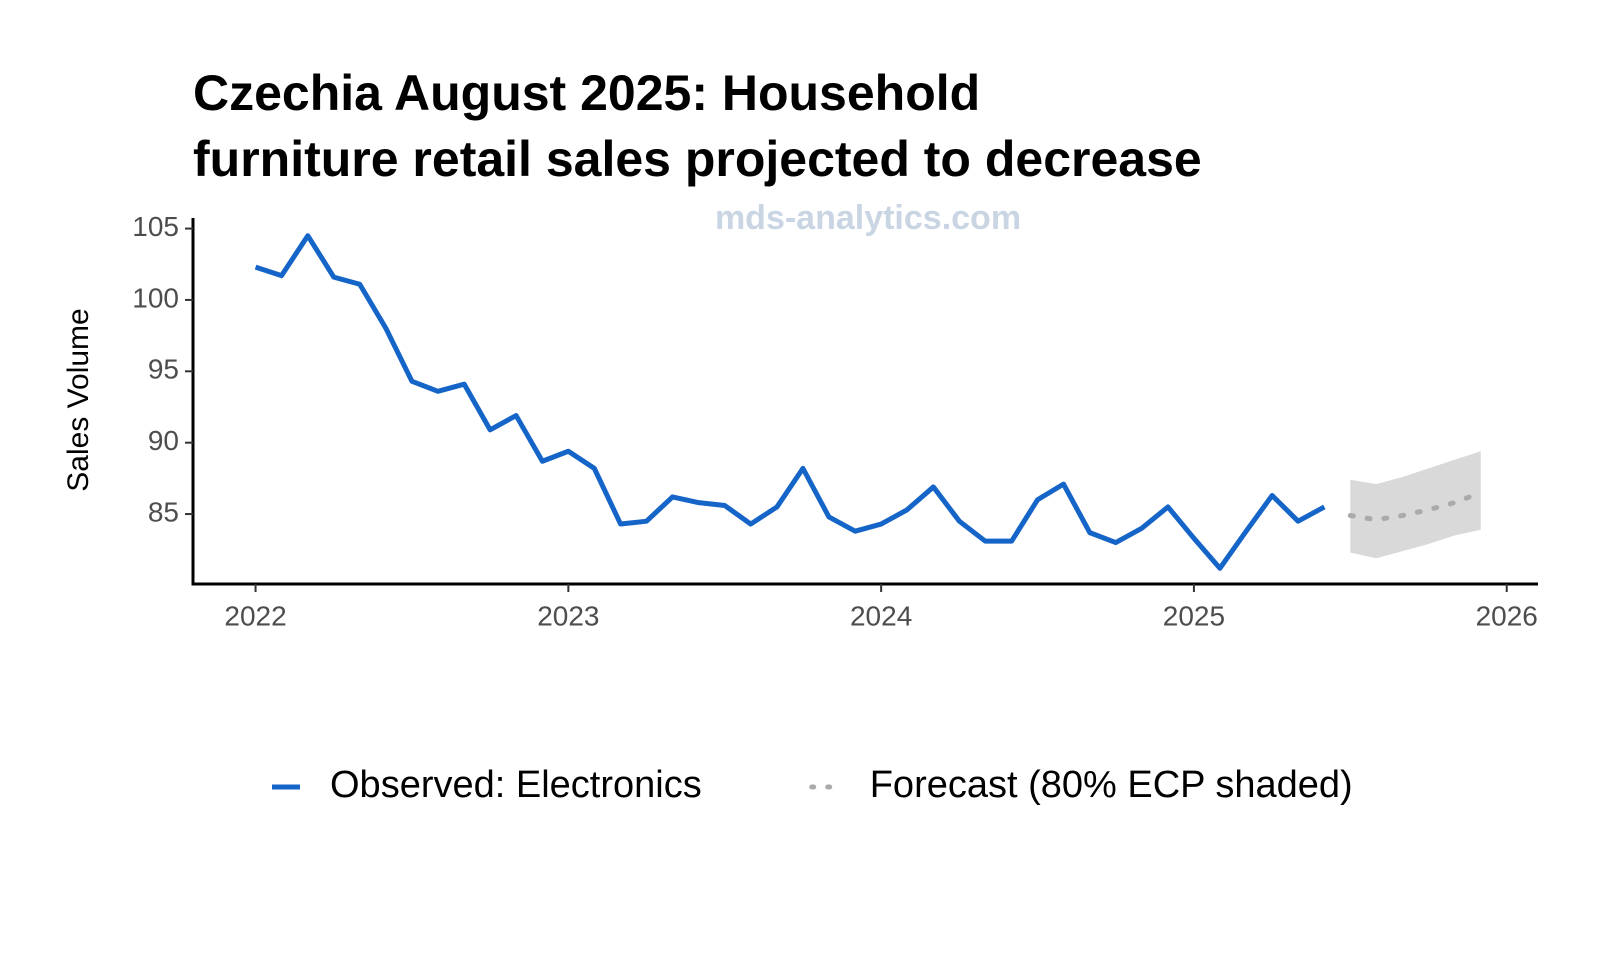 The width and height of the screenshot is (1600, 960). I want to click on legend-label: Forecast (80% ECP shaded), so click(1111, 785).